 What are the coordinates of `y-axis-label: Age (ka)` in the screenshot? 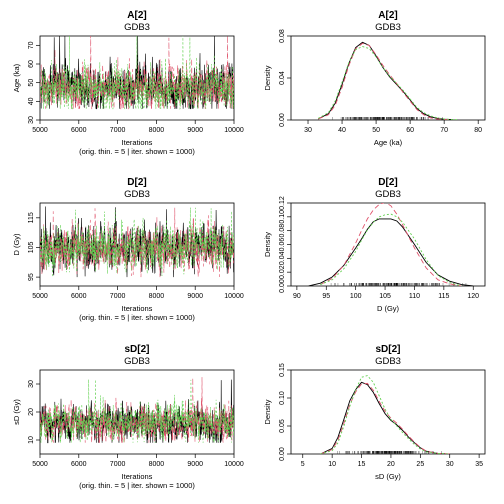 It's located at (16, 77).